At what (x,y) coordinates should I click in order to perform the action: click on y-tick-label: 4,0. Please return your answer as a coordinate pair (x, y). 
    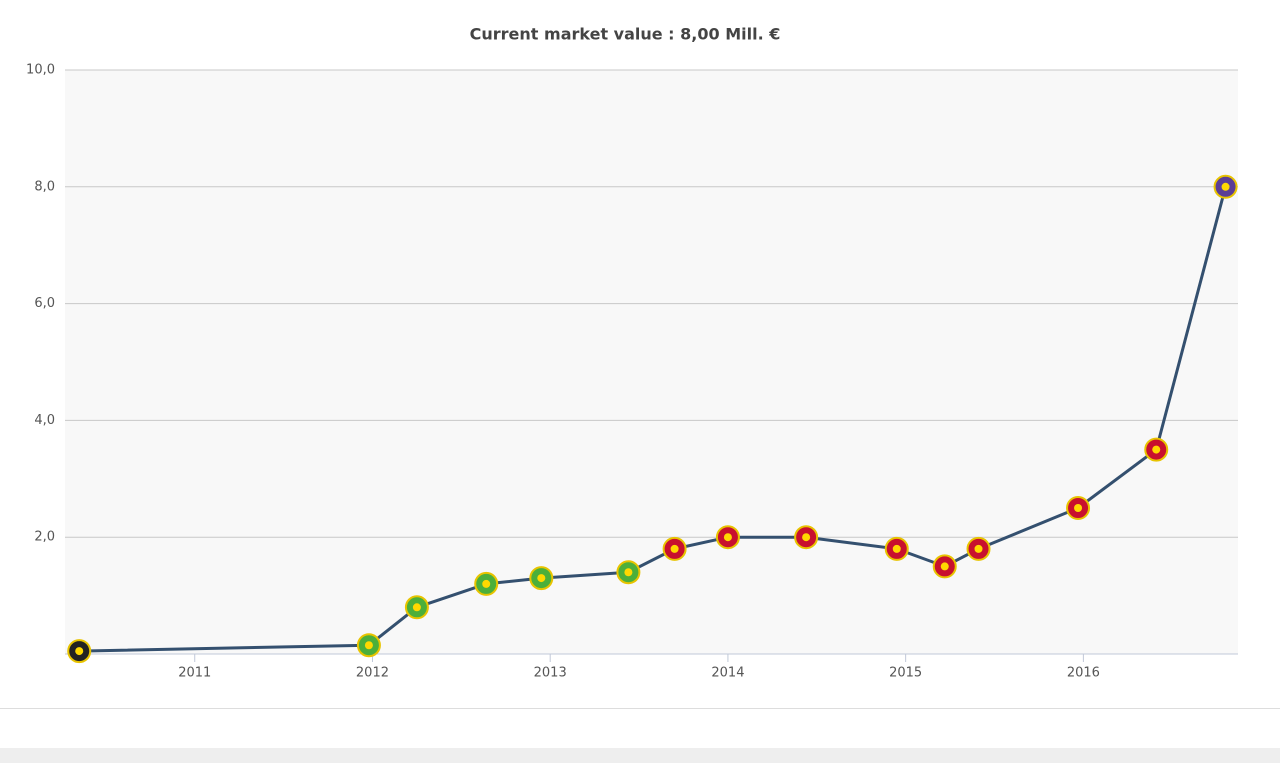
    Looking at the image, I should click on (44, 420).